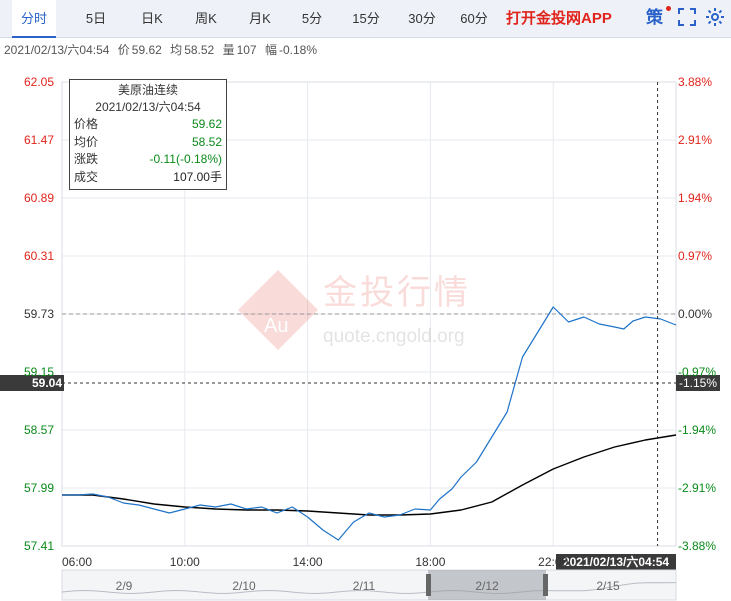 This screenshot has height=601, width=731. Describe the element at coordinates (147, 90) in the screenshot. I see `tooltip-title: 美原油连续` at that location.